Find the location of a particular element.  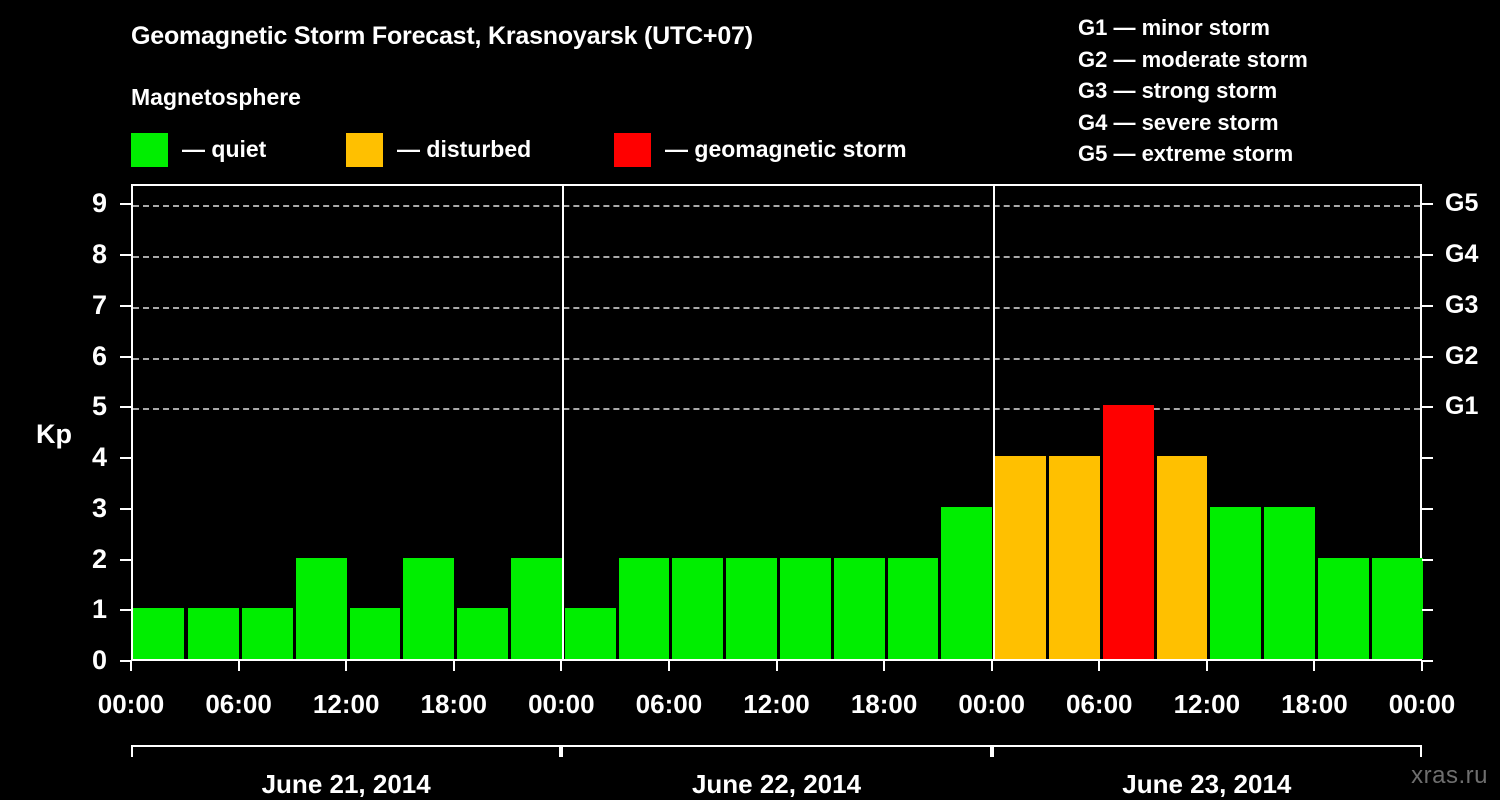

y-tick-label-8: 8 is located at coordinates (99, 254).